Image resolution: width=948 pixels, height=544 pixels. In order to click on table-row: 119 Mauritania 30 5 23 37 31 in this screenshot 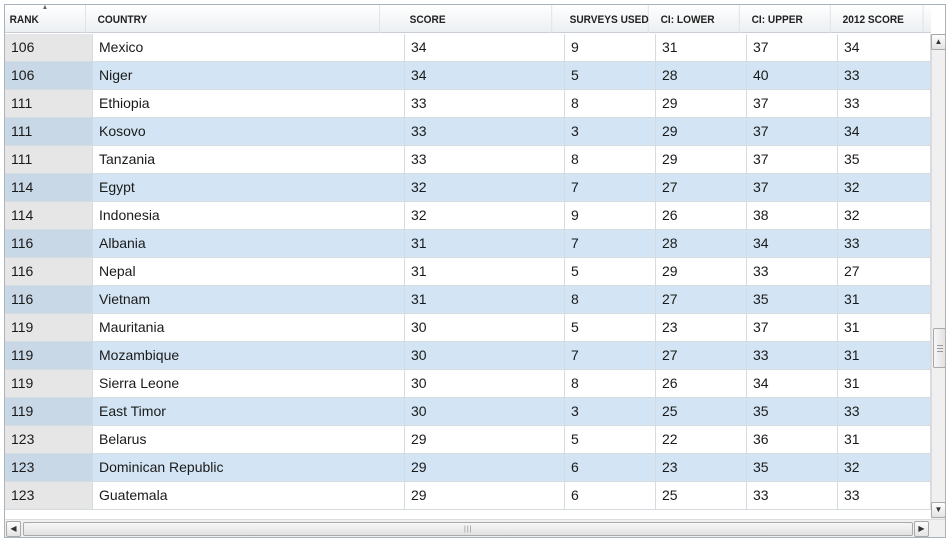, I will do `click(468, 328)`.